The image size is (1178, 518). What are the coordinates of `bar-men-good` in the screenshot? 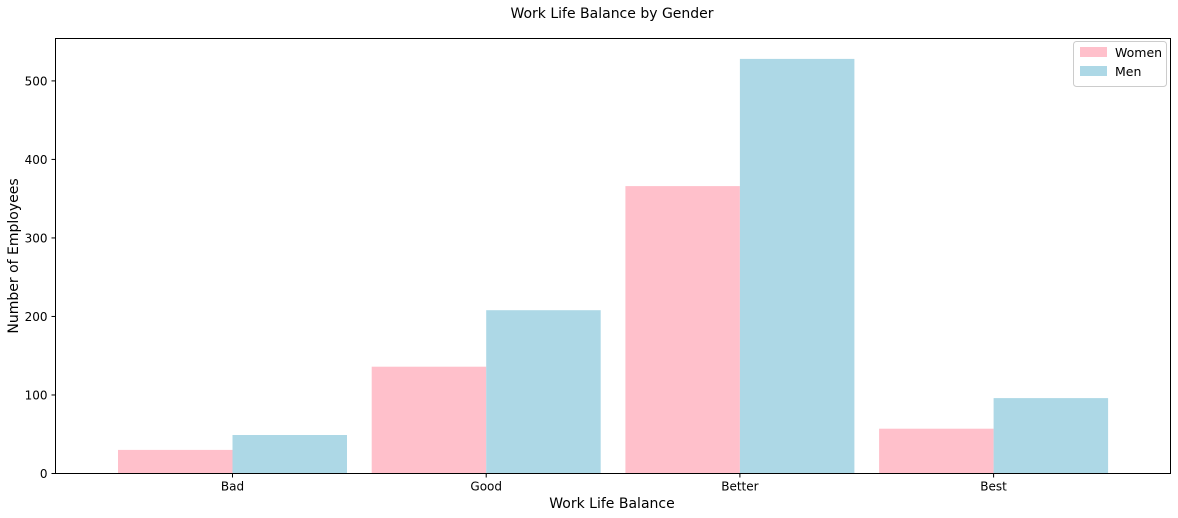 It's located at (543, 392).